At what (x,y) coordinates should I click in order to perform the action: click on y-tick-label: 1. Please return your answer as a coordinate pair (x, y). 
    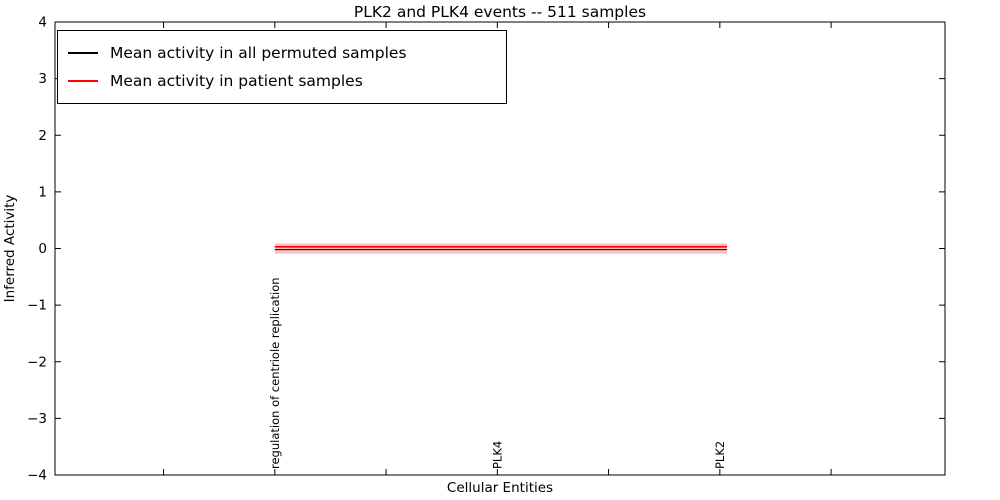
    Looking at the image, I should click on (42, 192).